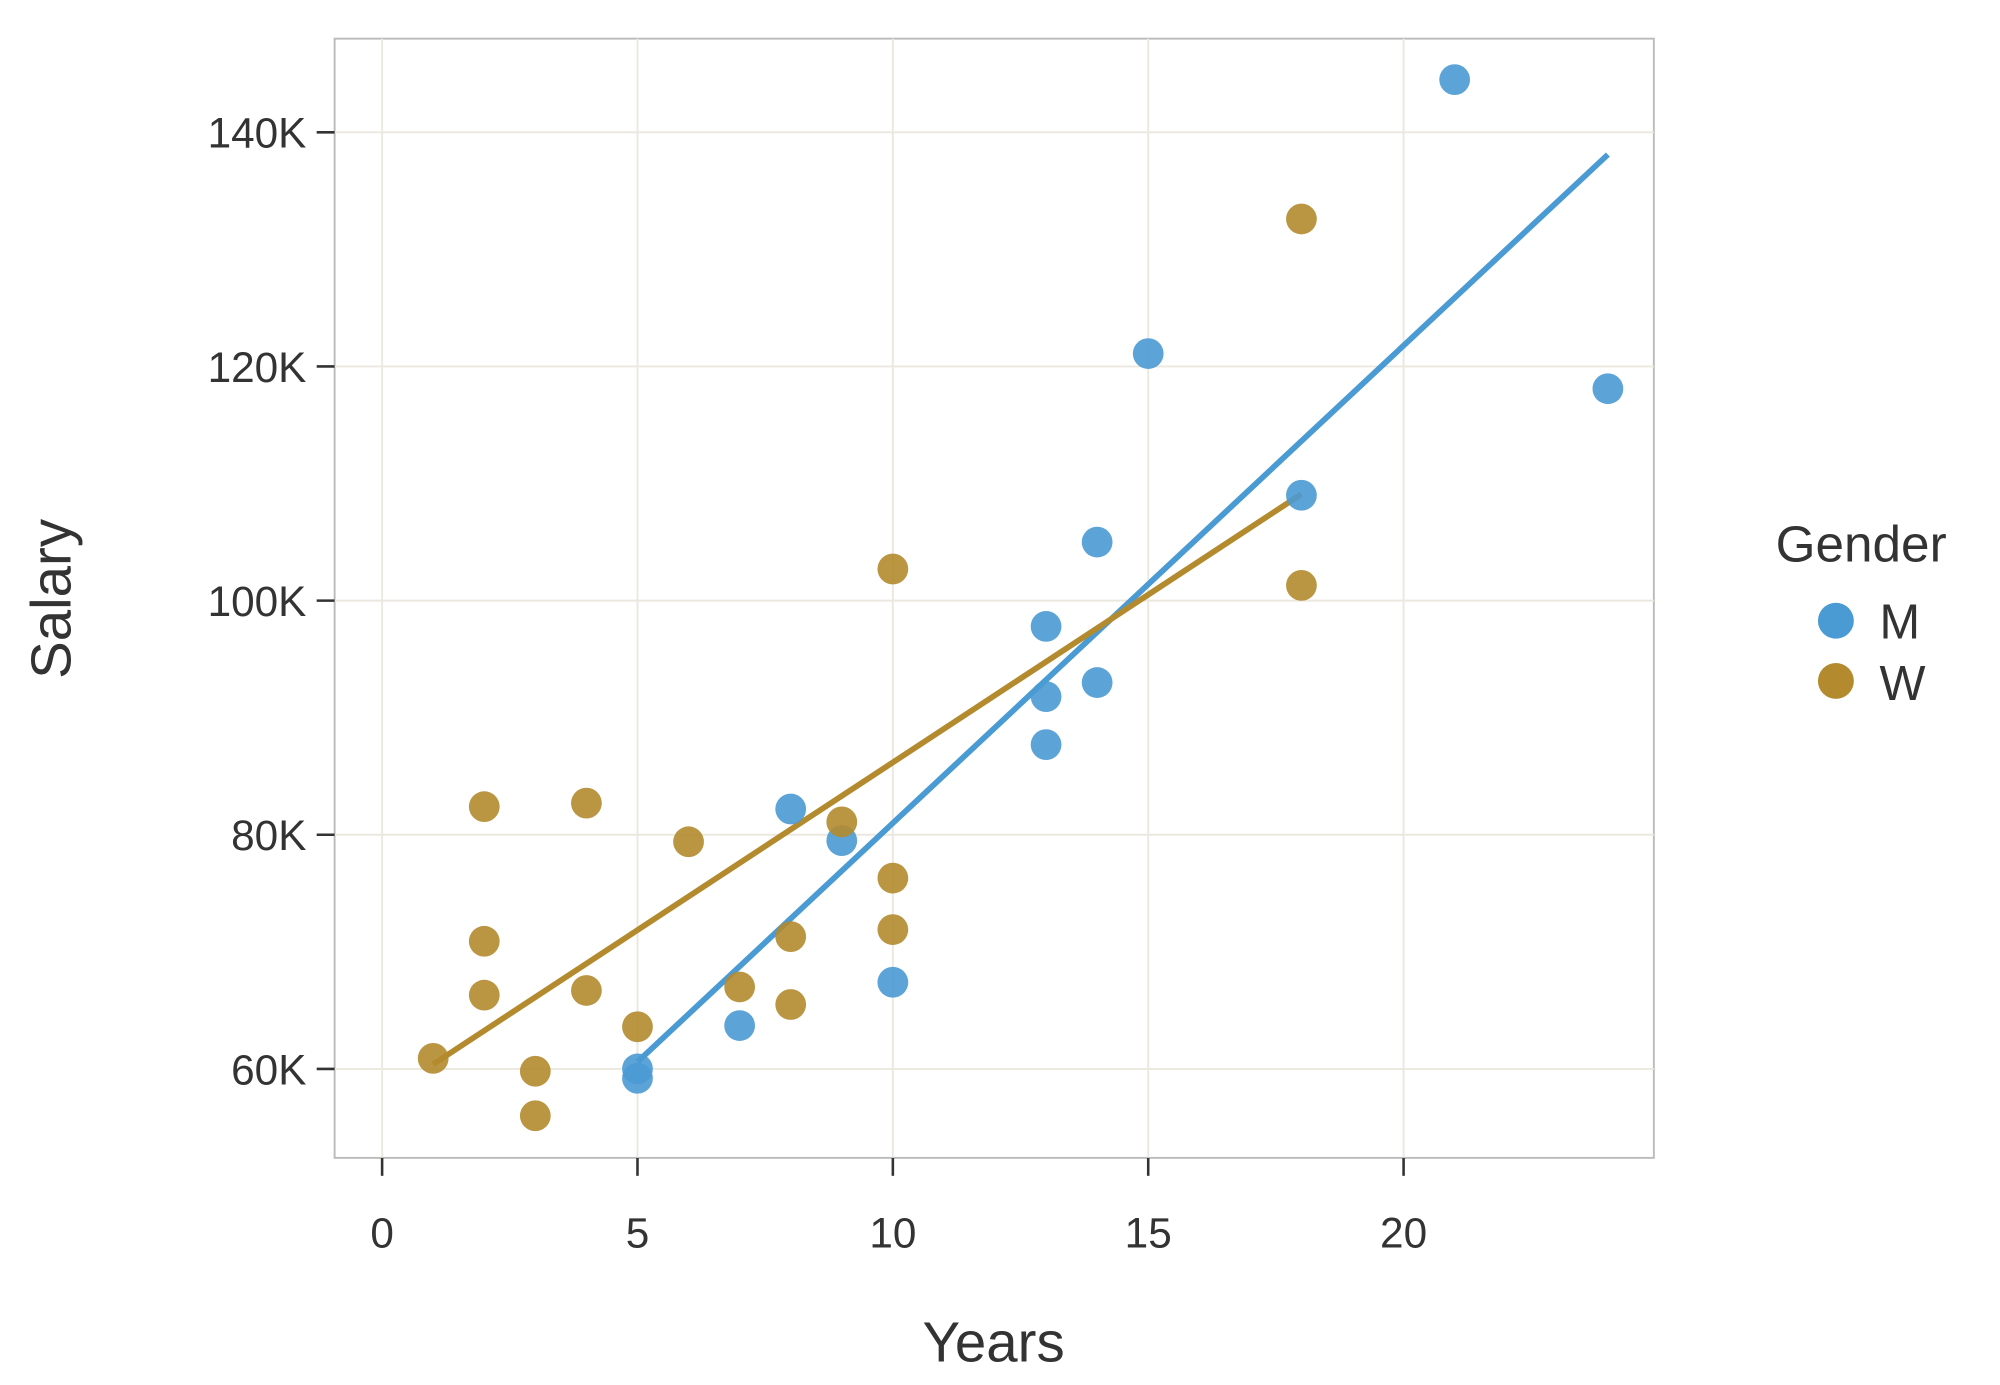  I want to click on y-tick-label: 120K, so click(257, 367).